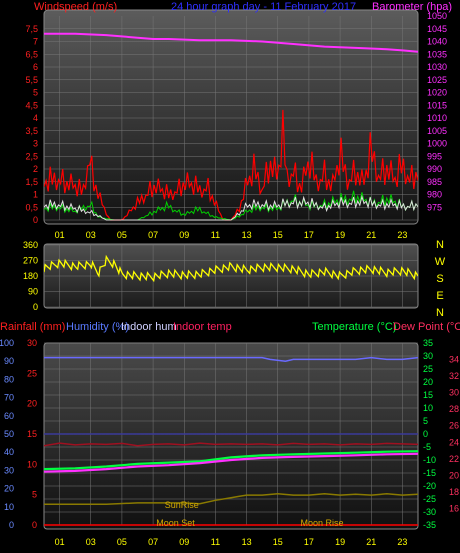 The width and height of the screenshot is (460, 553). I want to click on windspeed-tick-label: 7, so click(35, 42).